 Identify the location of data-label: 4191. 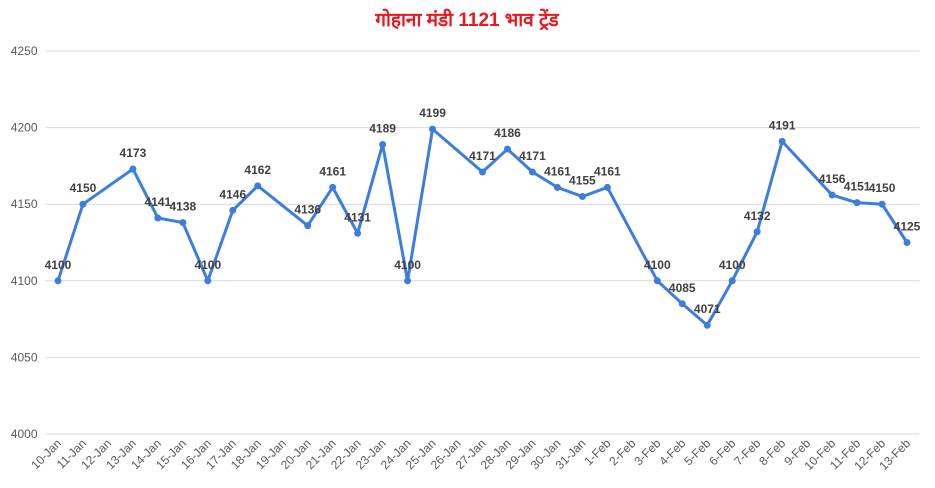
(782, 125).